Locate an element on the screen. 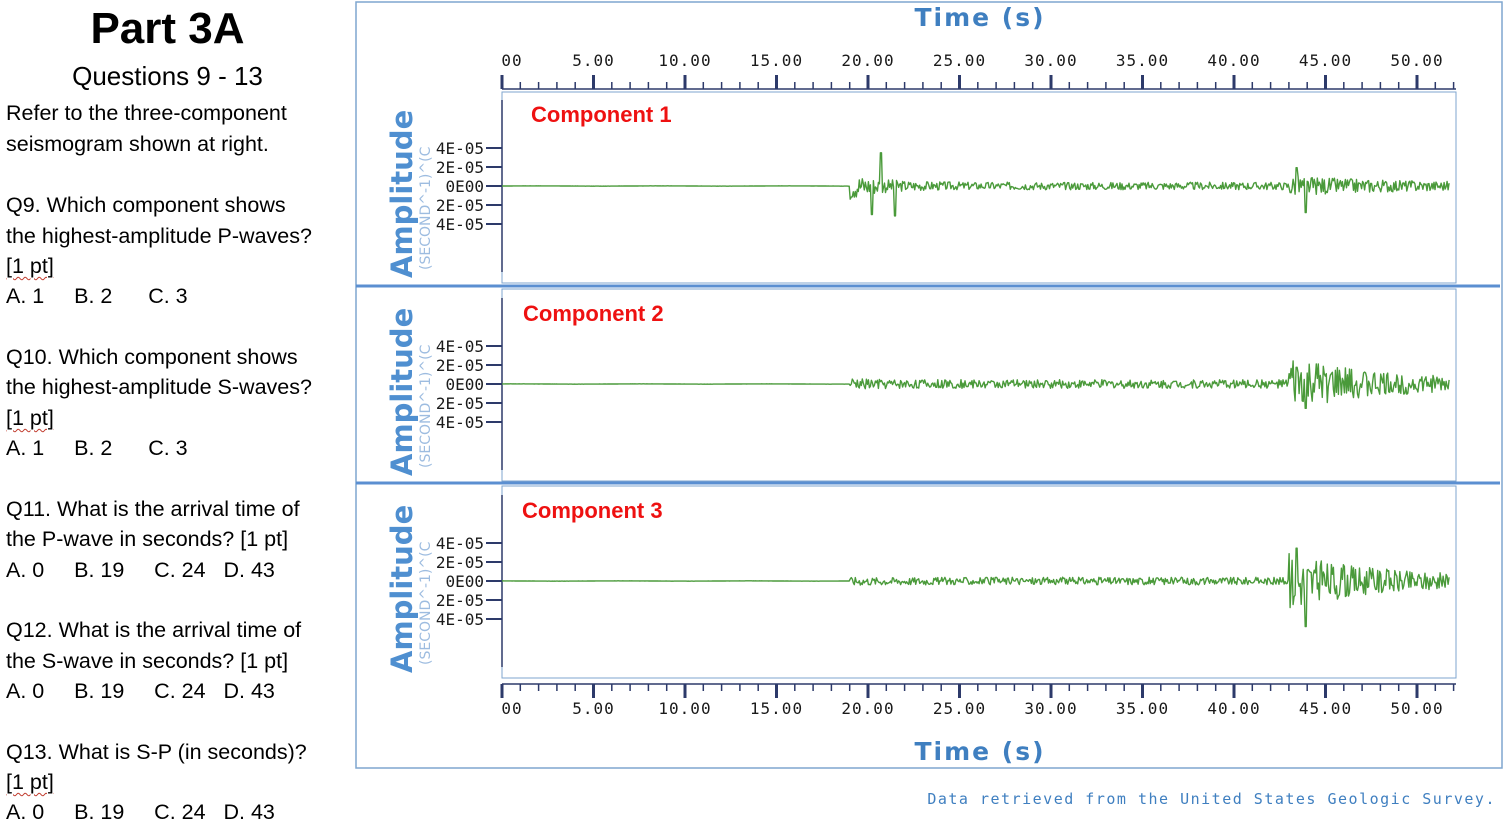 The image size is (1510, 828). x-tick-label-bottom: 15.00 is located at coordinates (776, 708).